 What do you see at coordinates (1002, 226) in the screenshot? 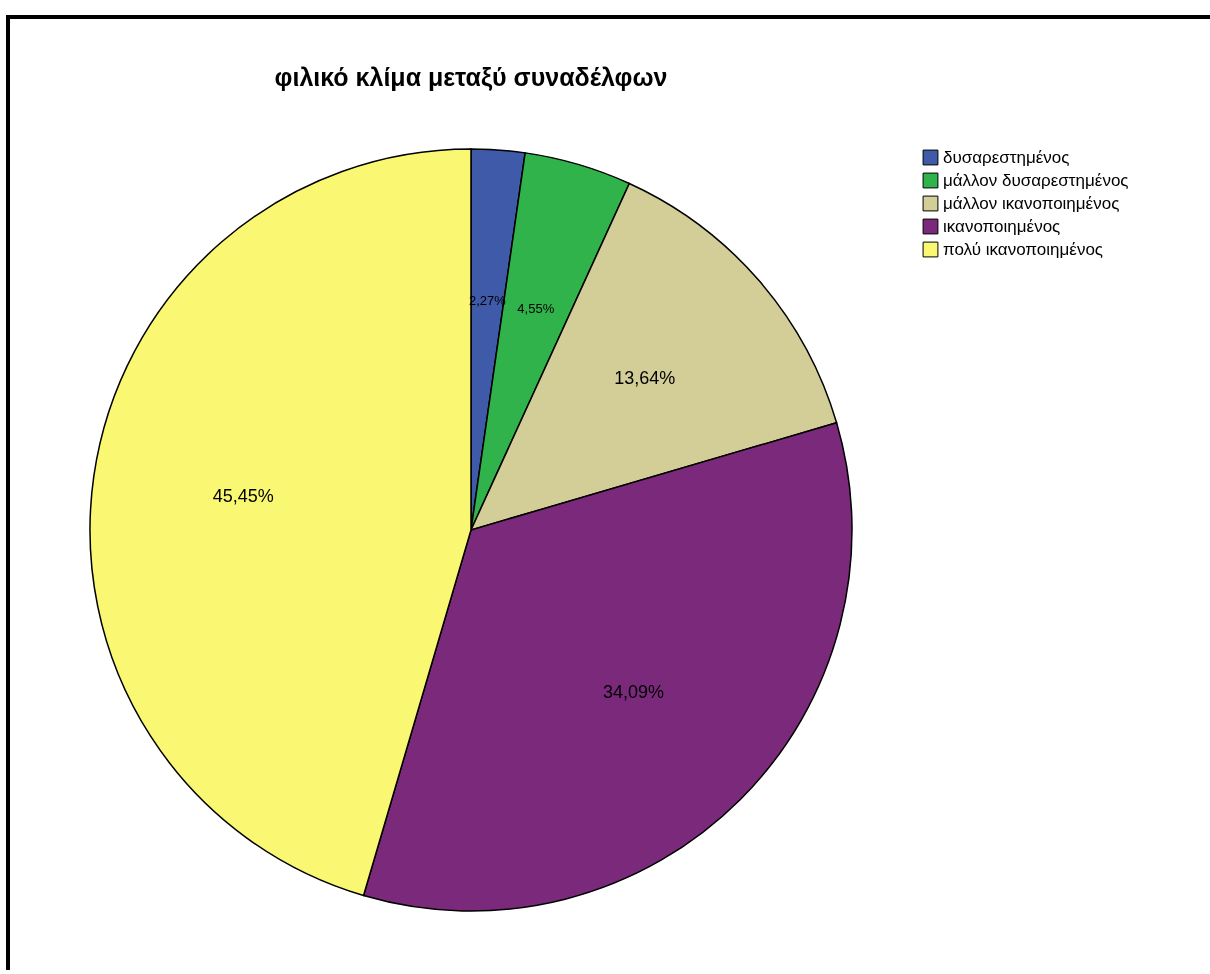
I see `legend-label: ικανοποιημένος` at bounding box center [1002, 226].